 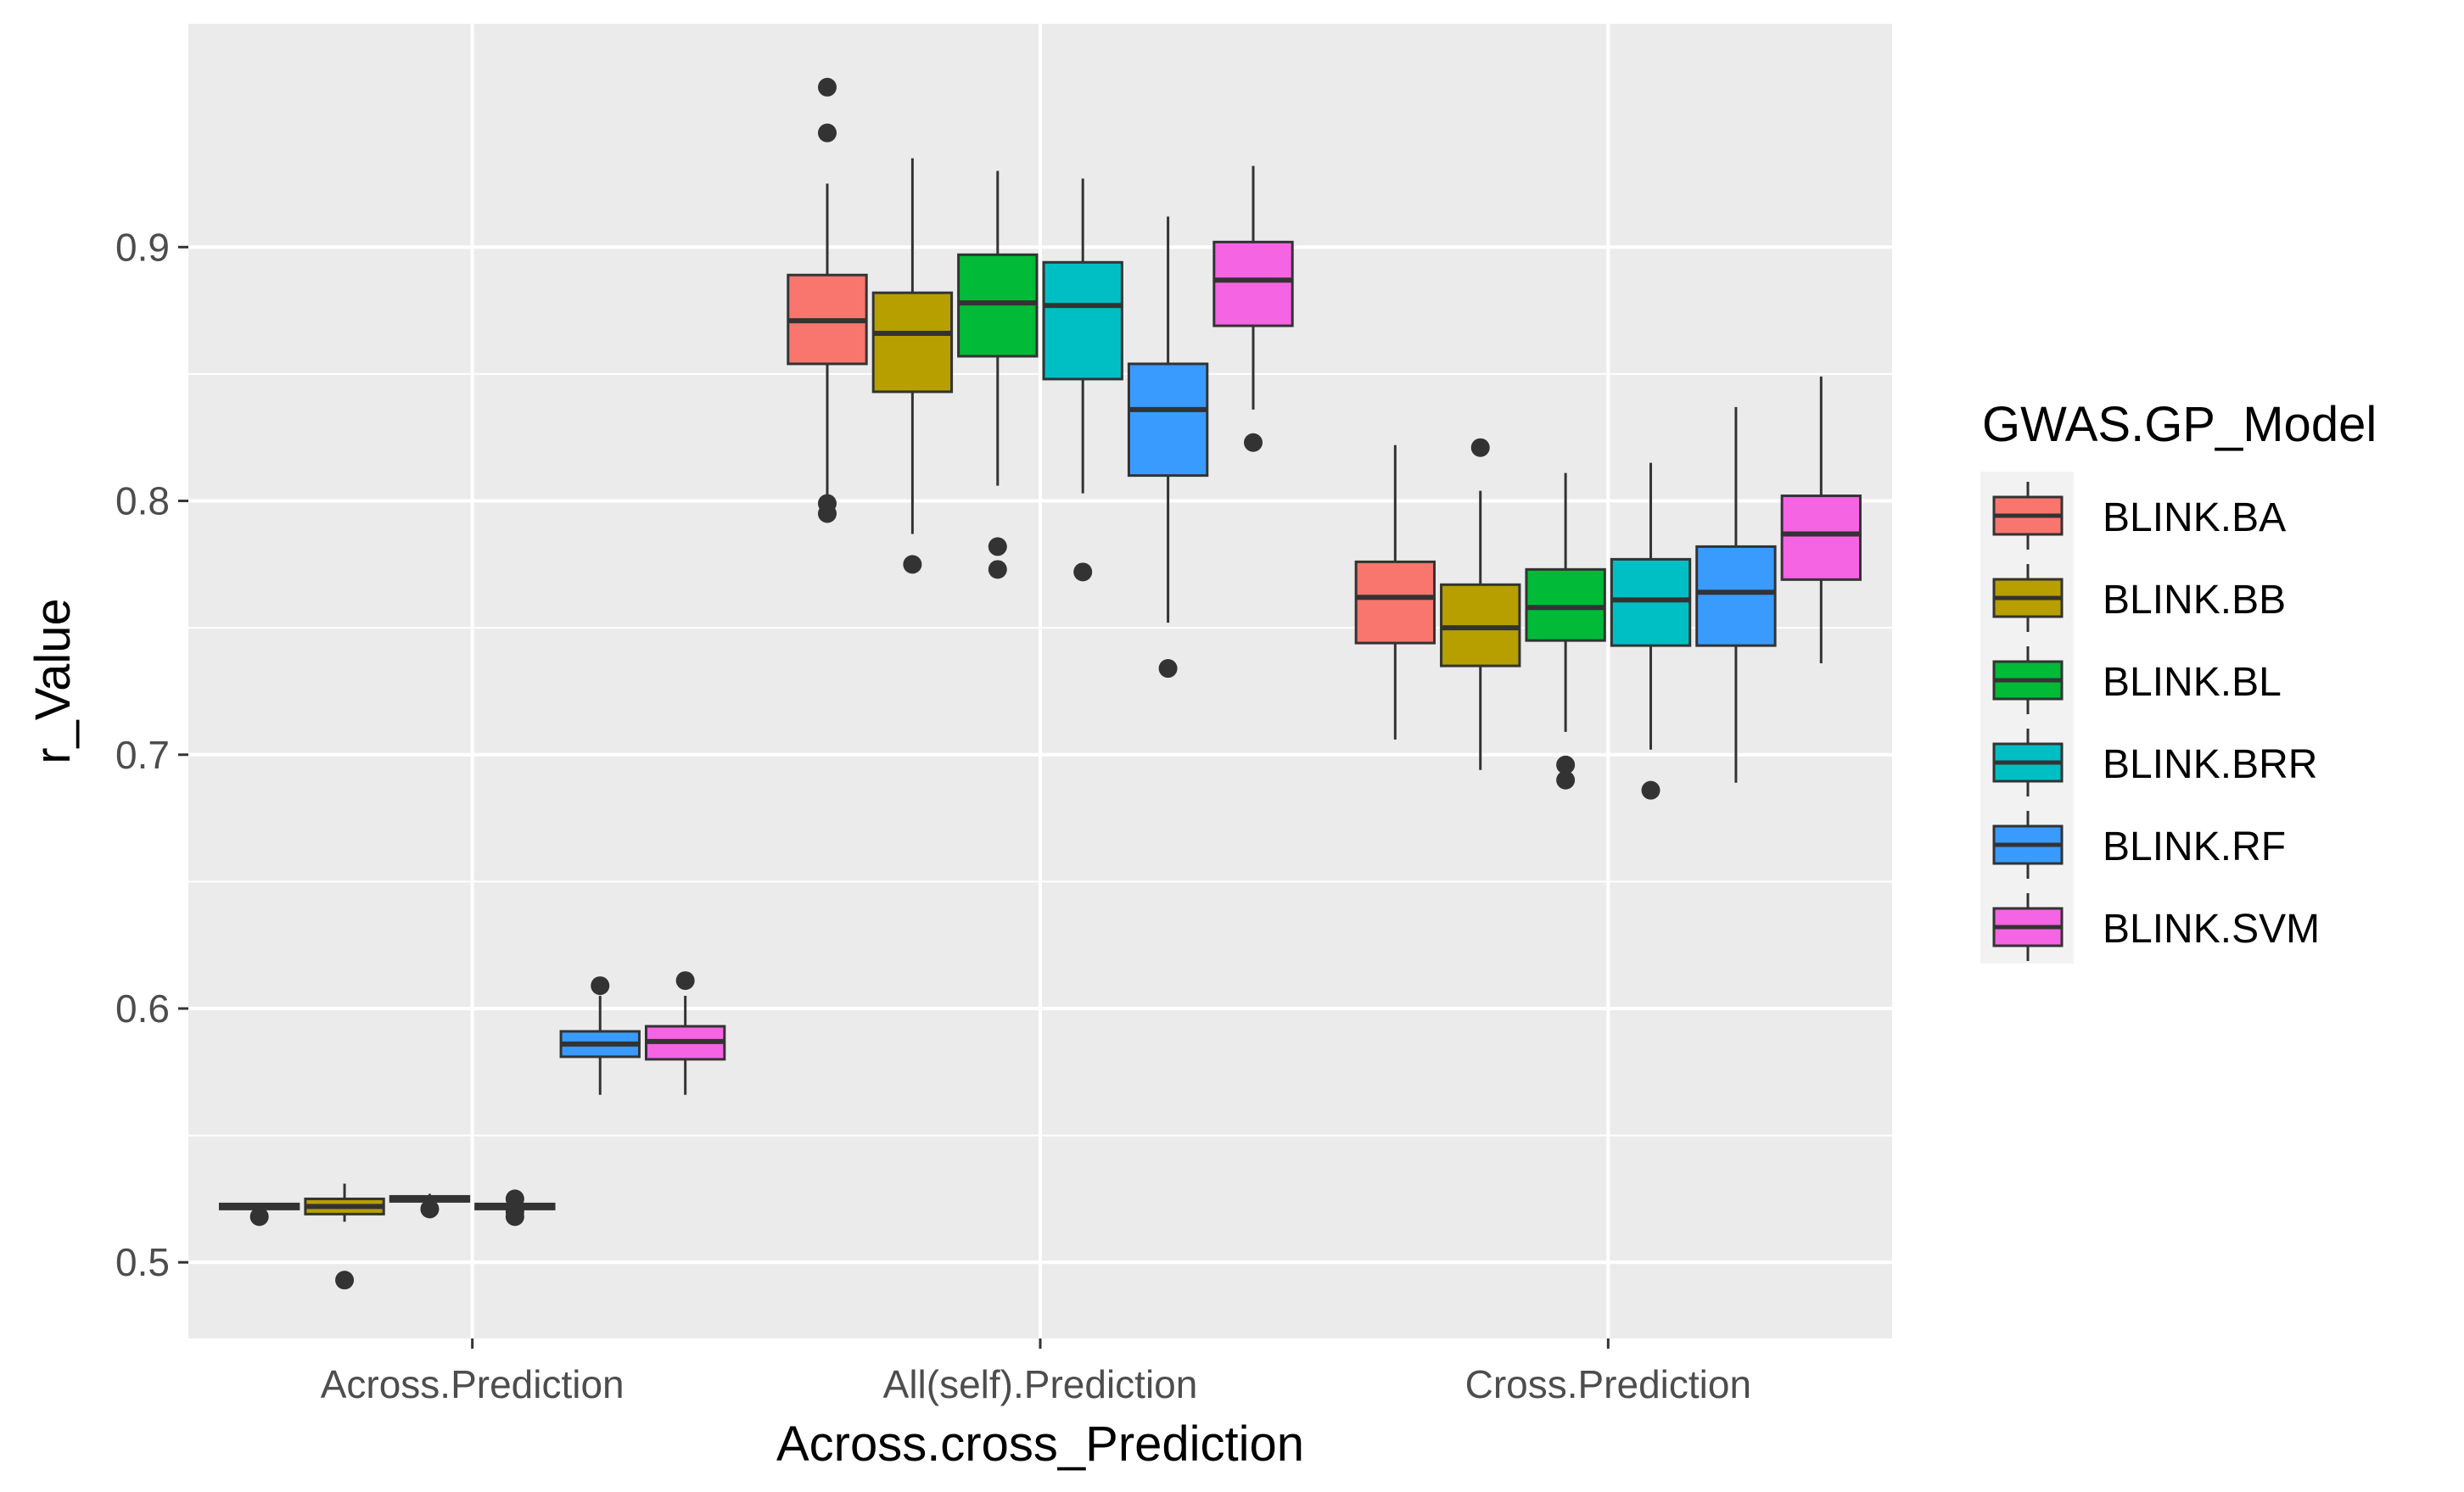 What do you see at coordinates (828, 300) in the screenshot?
I see `box-BLINK.BA-All(self).Prediction` at bounding box center [828, 300].